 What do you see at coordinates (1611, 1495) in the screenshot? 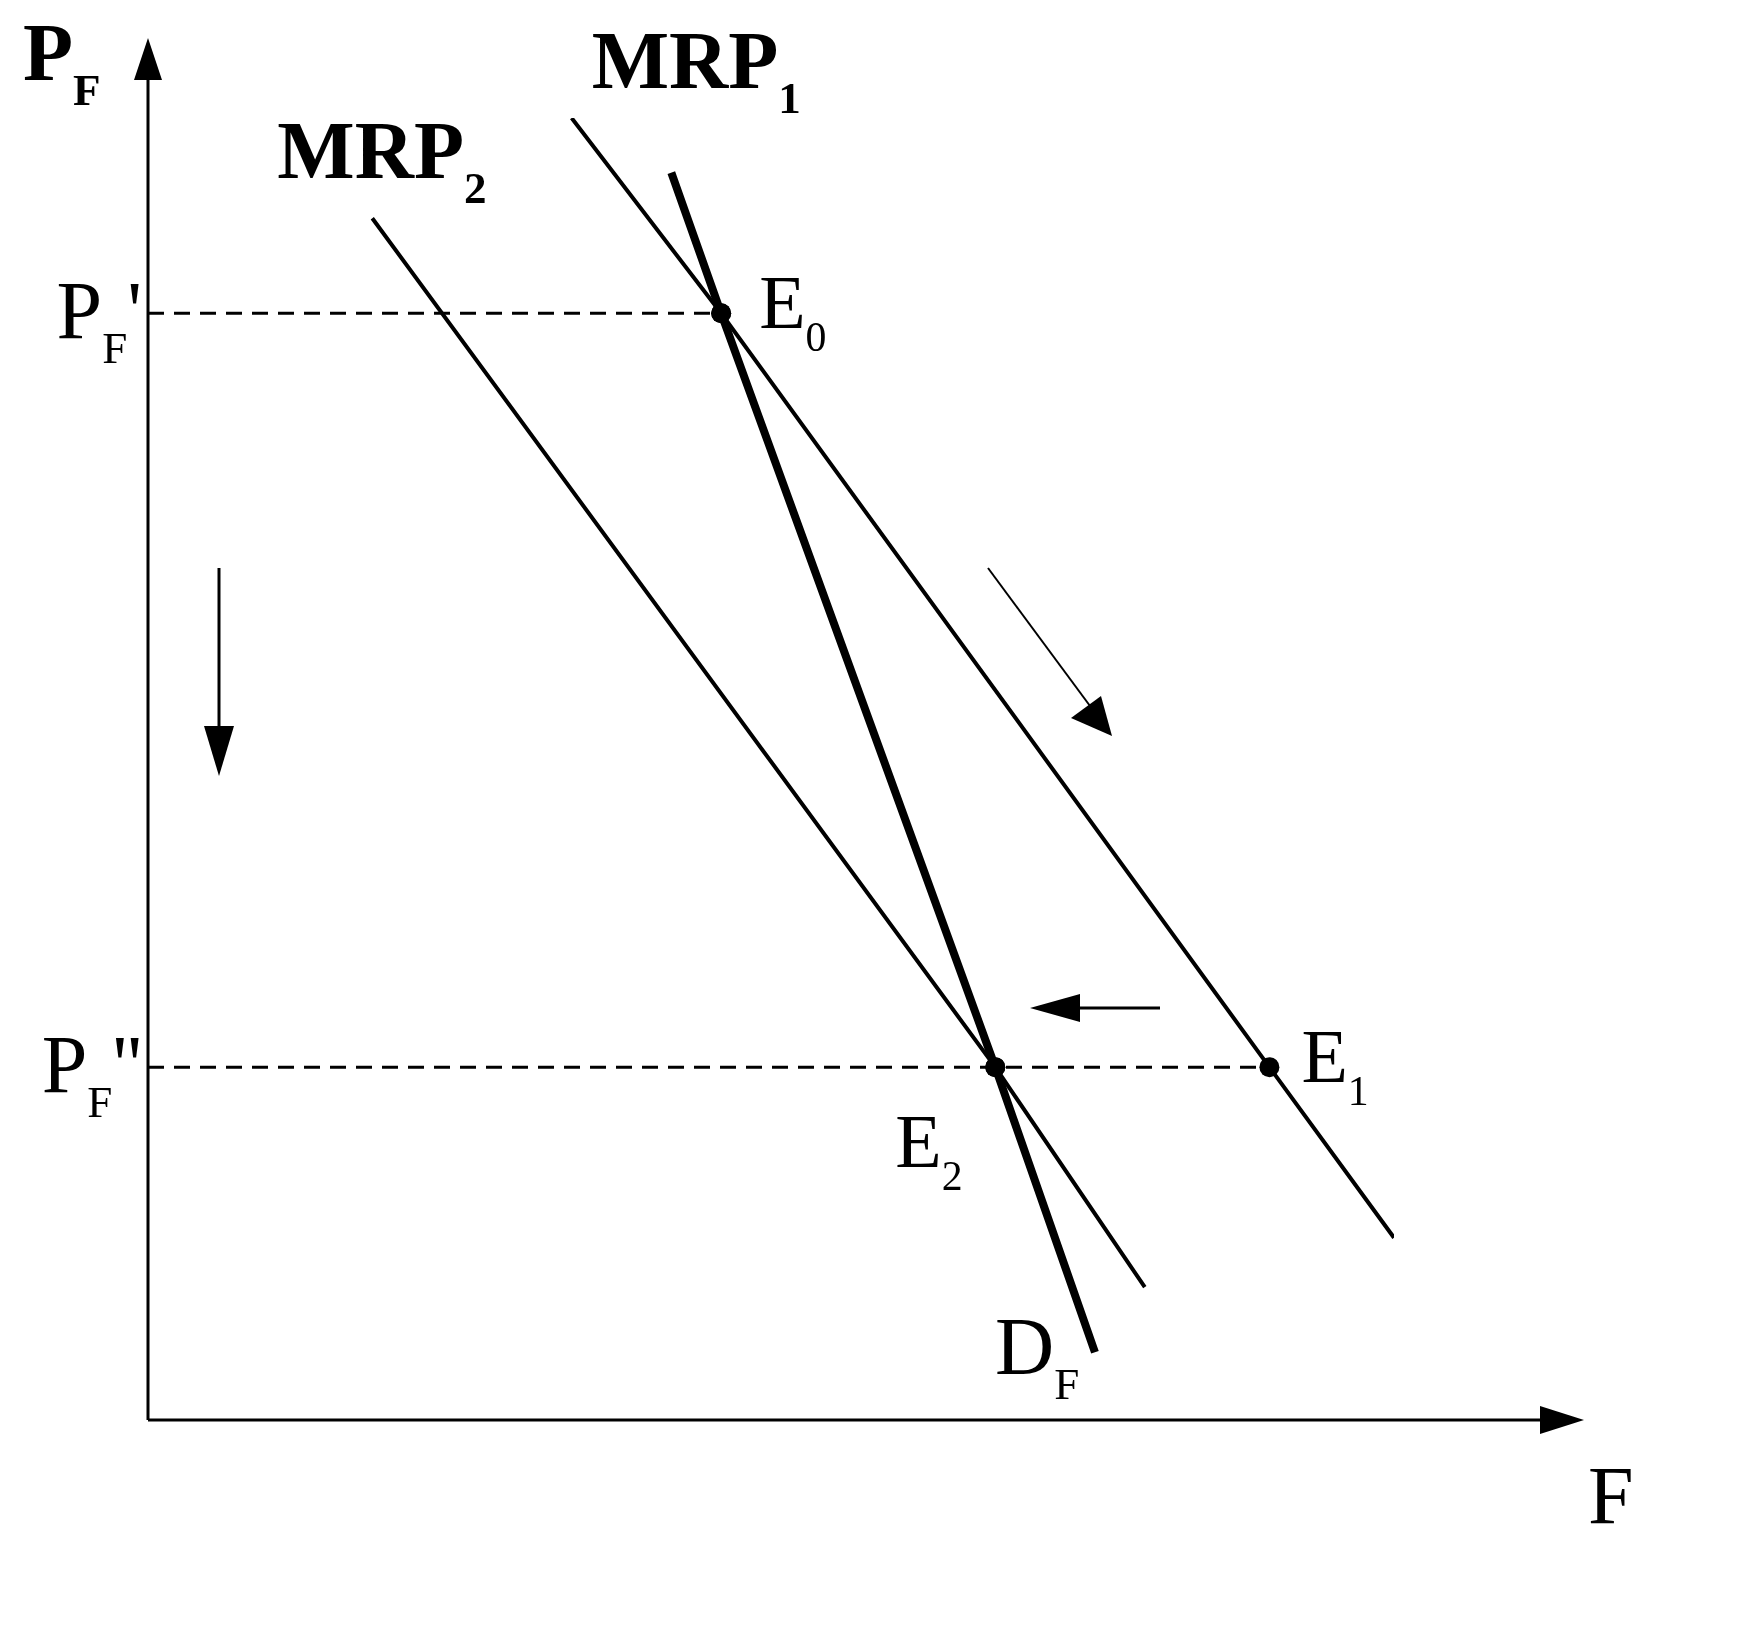
I see `x-axis-title: F` at bounding box center [1611, 1495].